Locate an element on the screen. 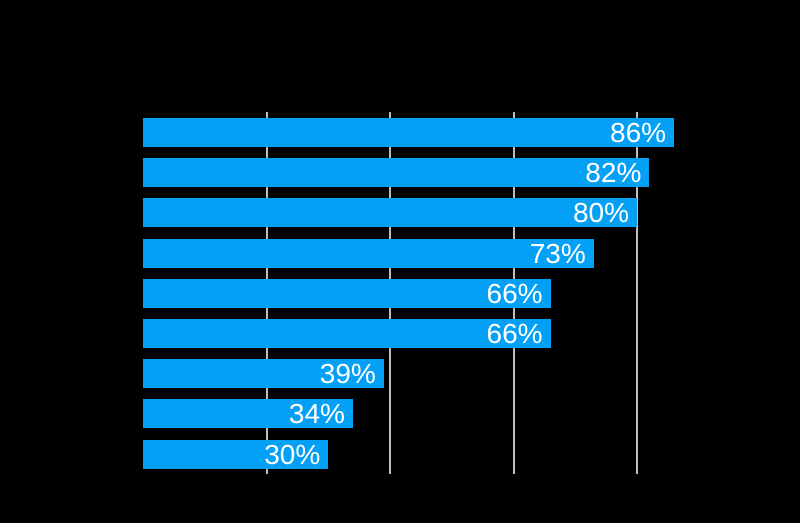  gridline-80pct is located at coordinates (637, 293).